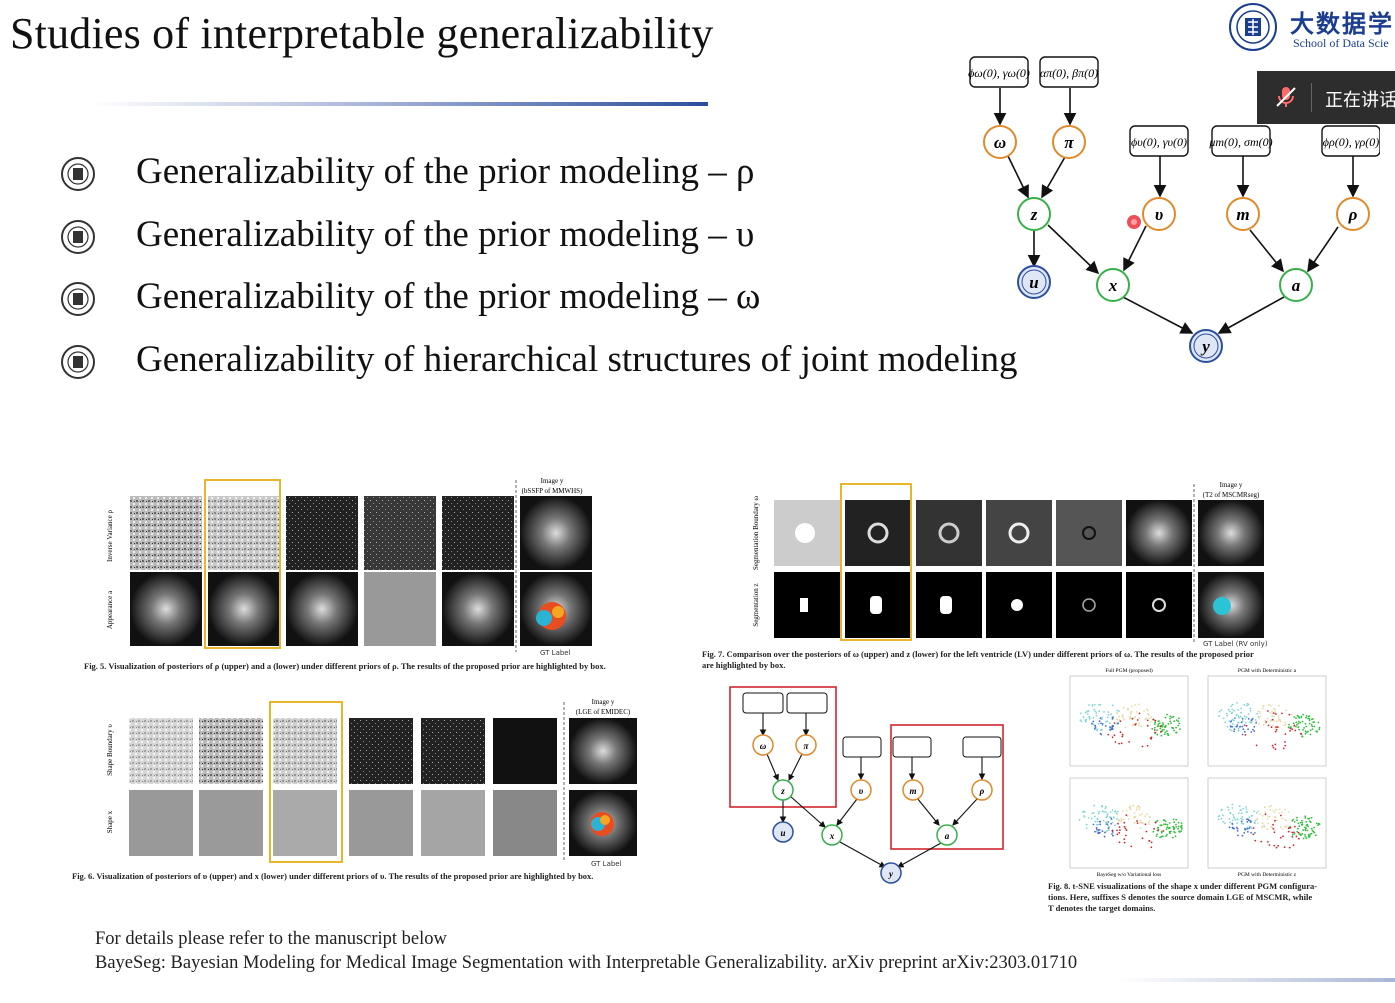  What do you see at coordinates (1342, 24) in the screenshot?
I see `logo-chinese-text: 大数据学` at bounding box center [1342, 24].